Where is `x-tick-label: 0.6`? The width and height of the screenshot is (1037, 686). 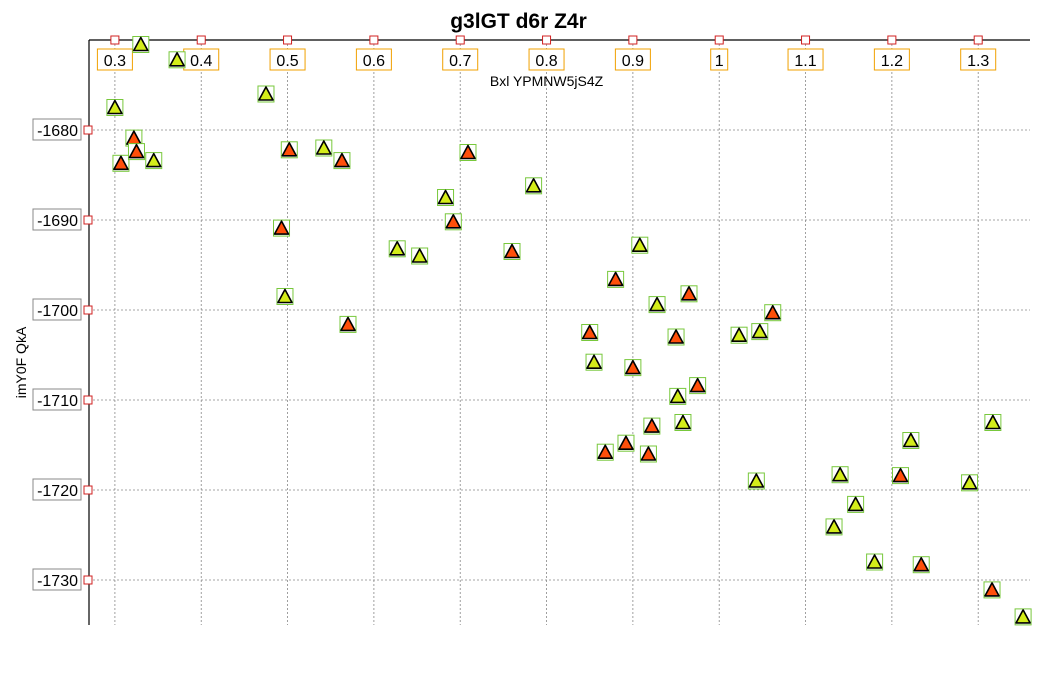
x-tick-label: 0.6 is located at coordinates (374, 61).